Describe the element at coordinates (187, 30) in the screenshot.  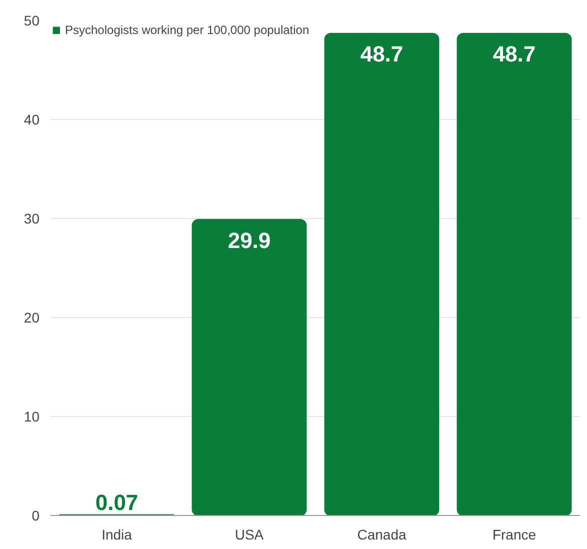
I see `legend-label: Psychologists working per 100,000 population` at that location.